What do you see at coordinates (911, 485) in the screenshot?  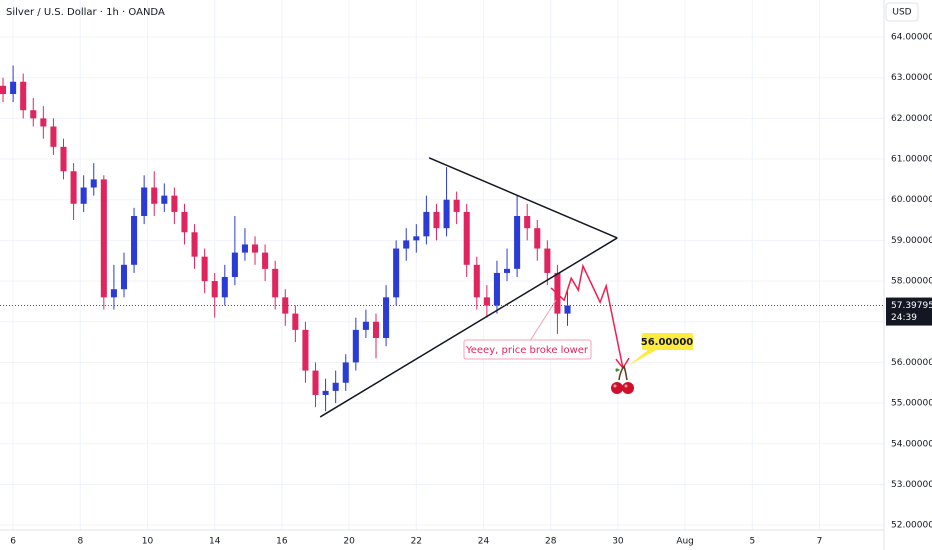 I see `y-tick-label: 53.00000` at bounding box center [911, 485].